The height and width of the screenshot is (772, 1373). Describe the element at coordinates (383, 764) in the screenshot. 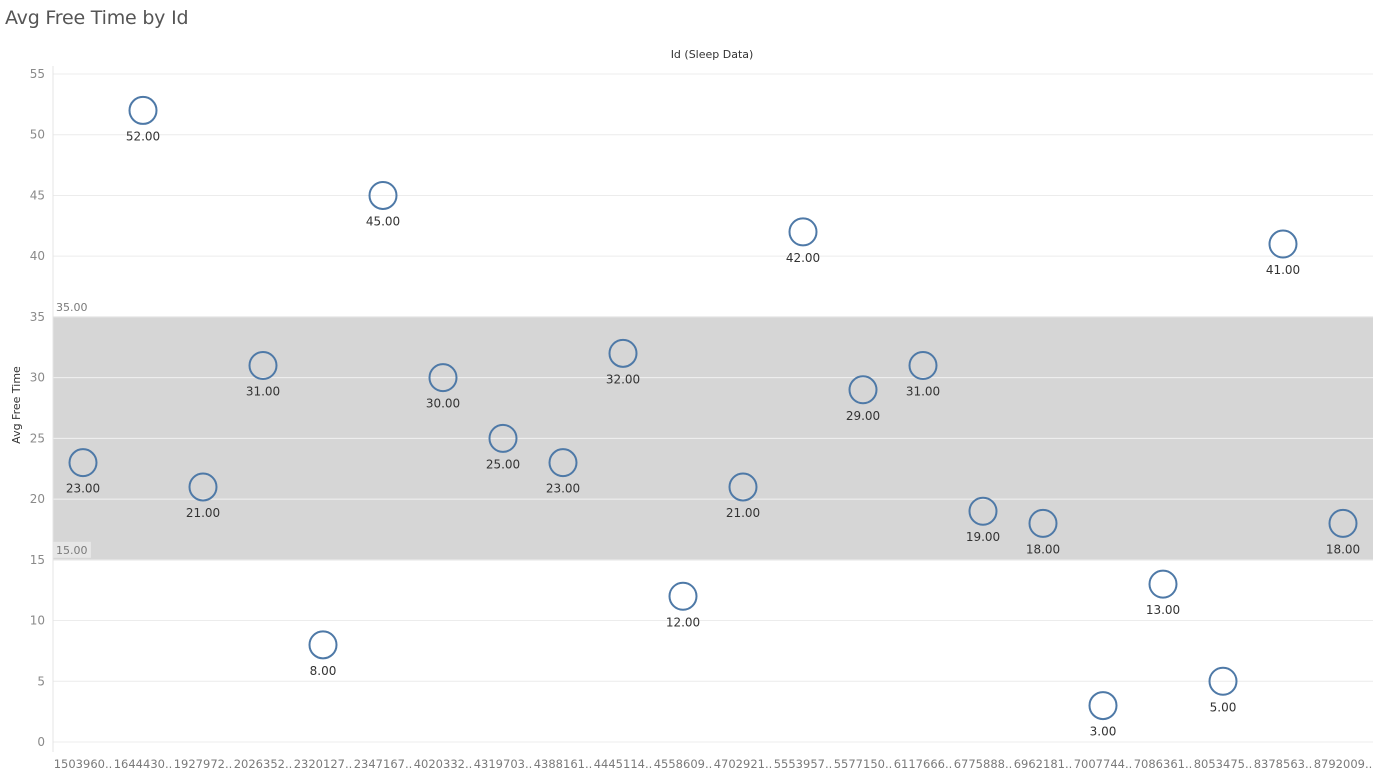

I see `x-category-label: 2347167..` at that location.